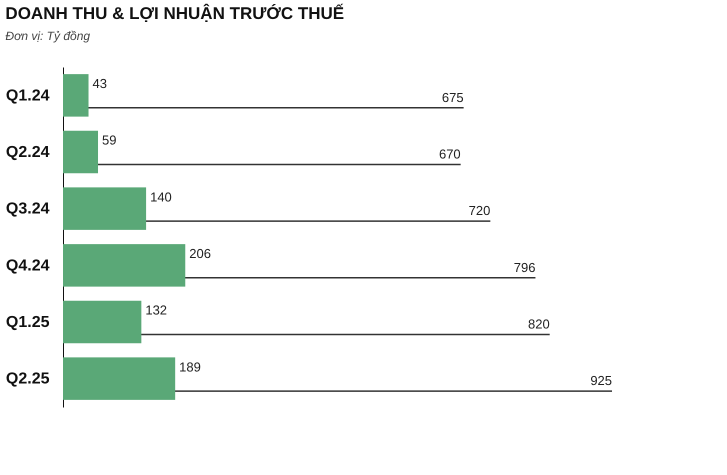 The image size is (727, 475). Describe the element at coordinates (539, 324) in the screenshot. I see `data-label: 820` at that location.